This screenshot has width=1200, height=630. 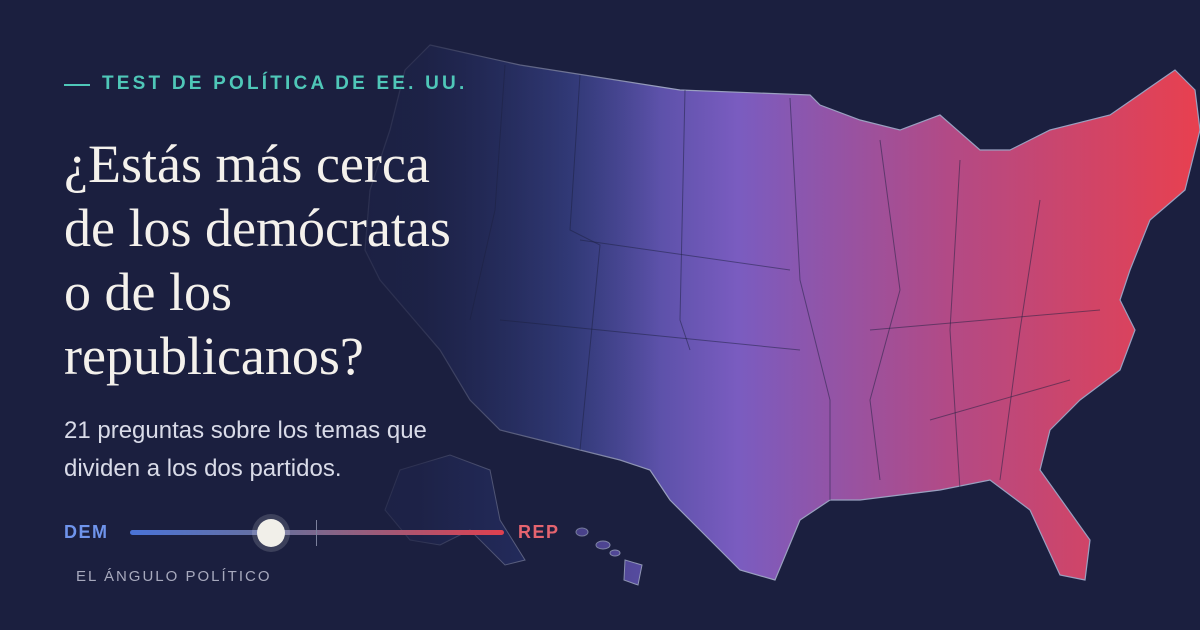 I want to click on dem-label: DEM, so click(x=86, y=532).